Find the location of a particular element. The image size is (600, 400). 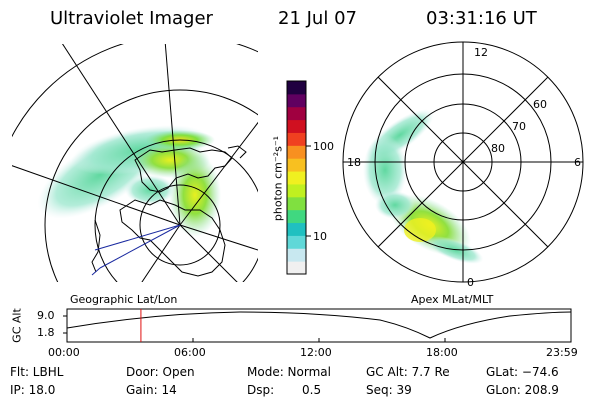

altitude-curve is located at coordinates (319, 325).